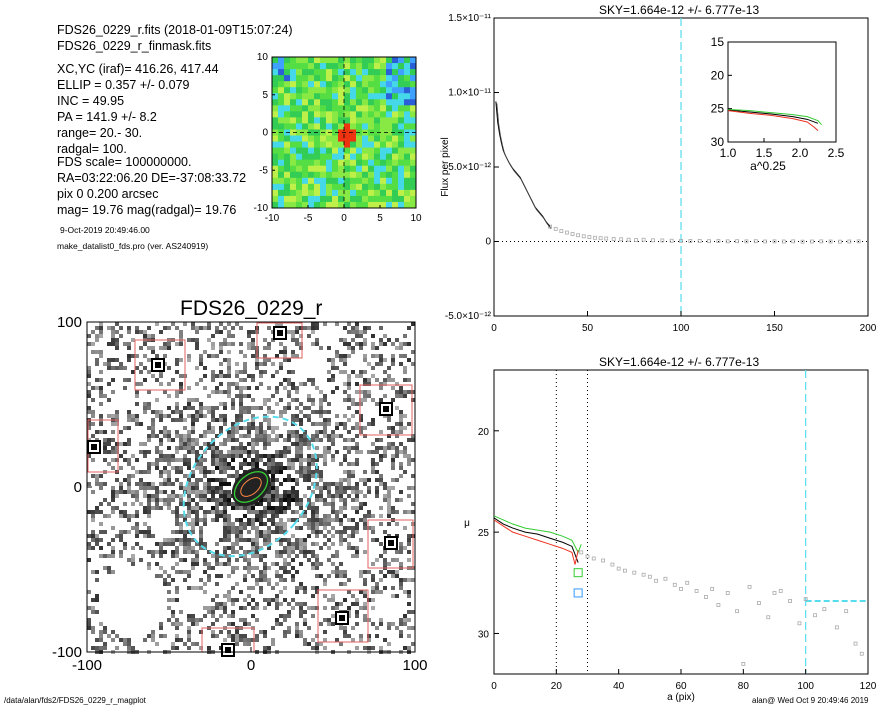 The height and width of the screenshot is (708, 885). I want to click on inset-xtick-label: 1.0, so click(728, 153).